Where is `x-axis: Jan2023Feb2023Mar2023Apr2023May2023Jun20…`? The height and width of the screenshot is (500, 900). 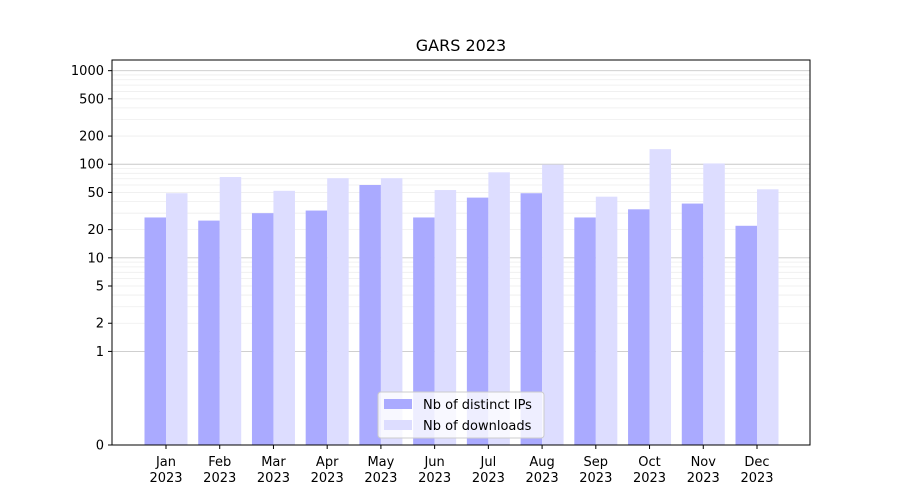
x-axis: Jan2023Feb2023Mar2023Apr2023May2023Jun20… is located at coordinates (461, 465).